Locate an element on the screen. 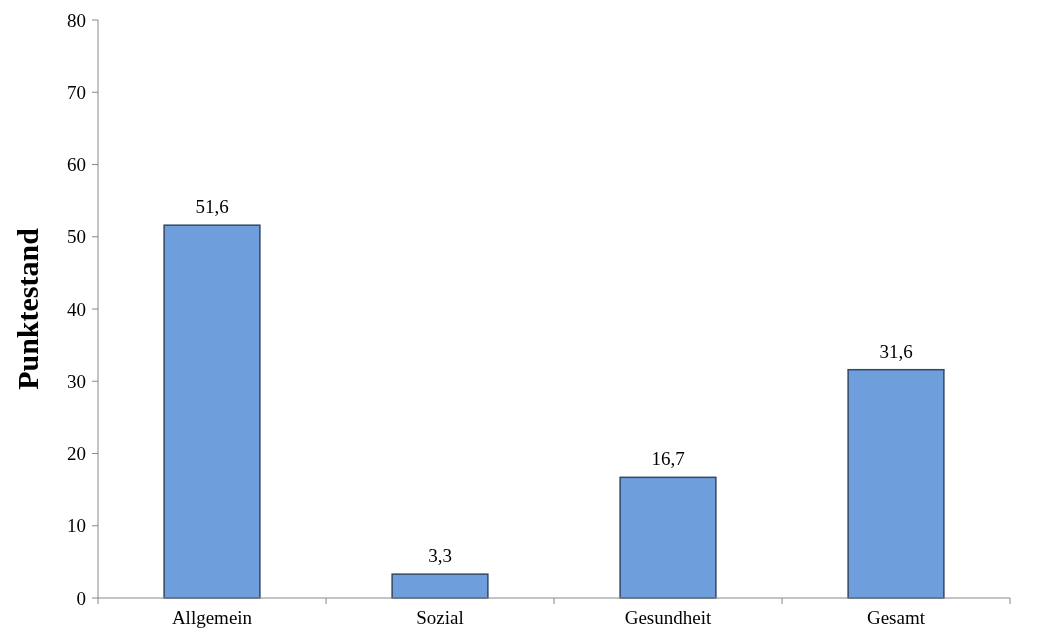 This screenshot has height=640, width=1045. x-tick-label: Sozial is located at coordinates (440, 617).